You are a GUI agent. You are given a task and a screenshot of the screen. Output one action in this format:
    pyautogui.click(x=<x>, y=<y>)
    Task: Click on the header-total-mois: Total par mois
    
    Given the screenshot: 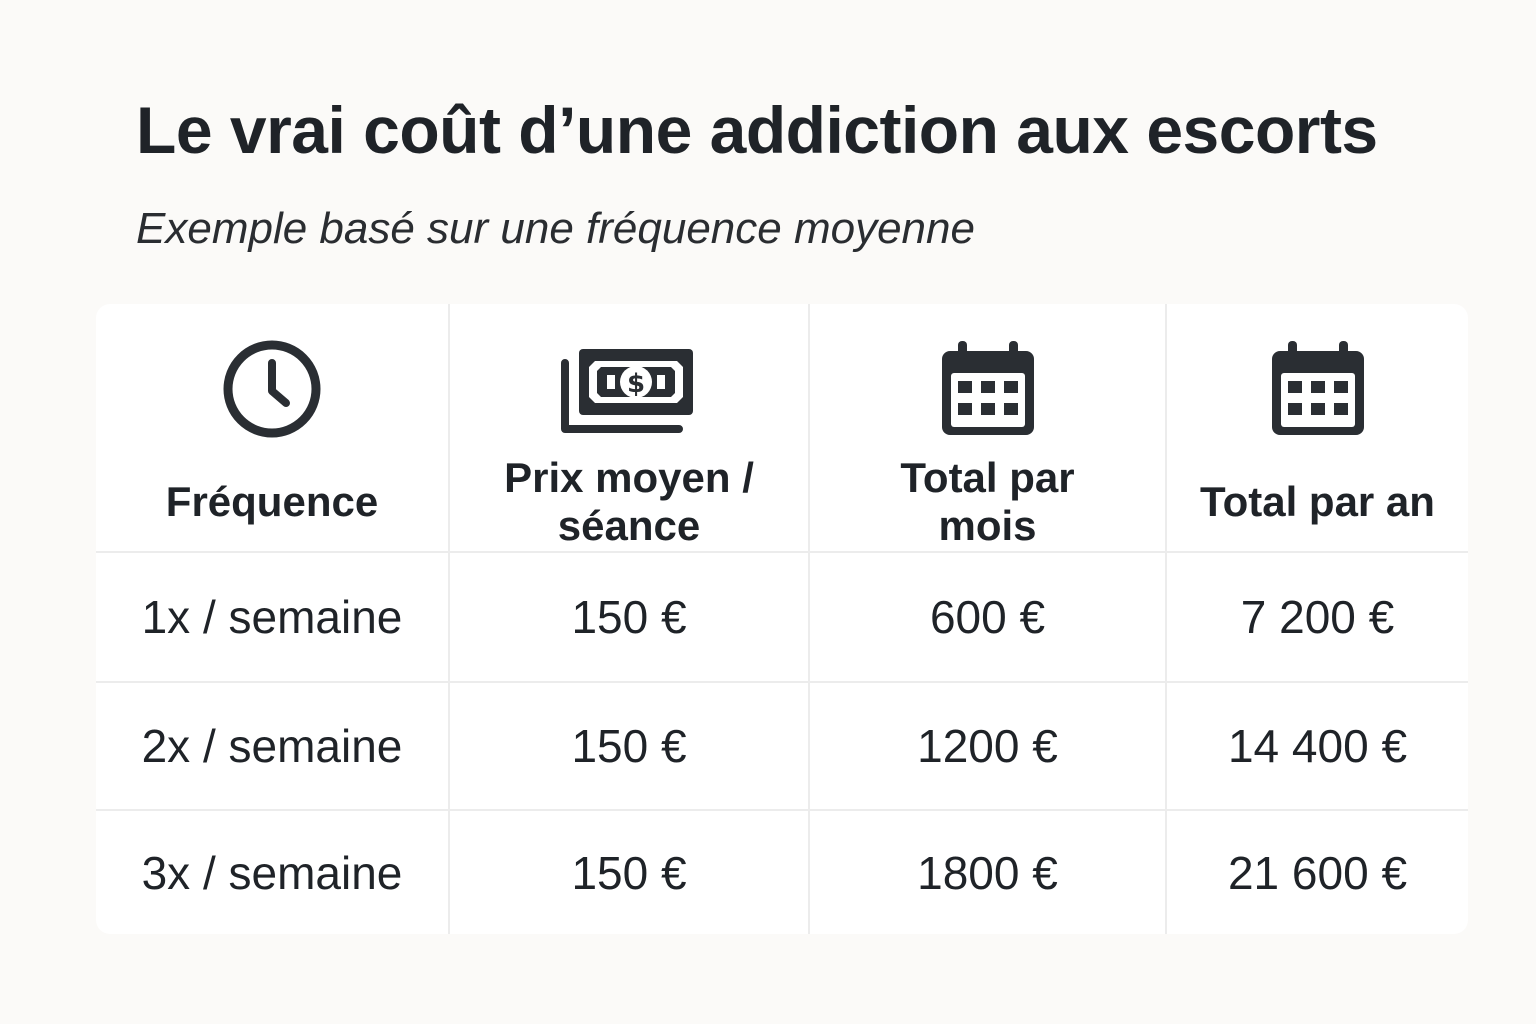 What is the action you would take?
    pyautogui.click(x=987, y=428)
    